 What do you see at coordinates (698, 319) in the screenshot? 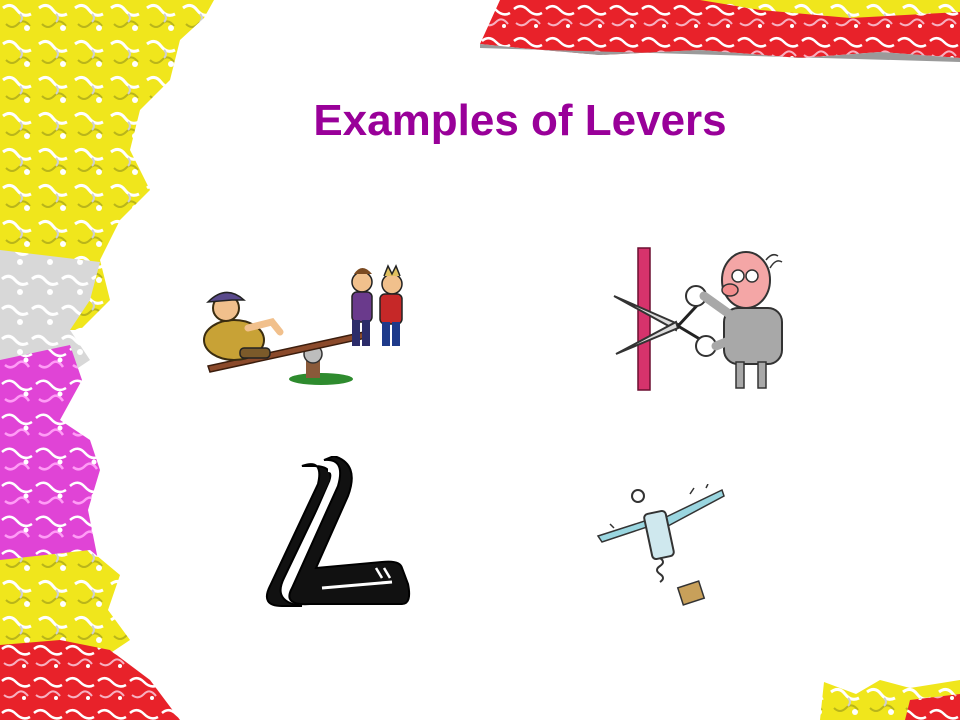
I see `scissors-illustration-icon` at bounding box center [698, 319].